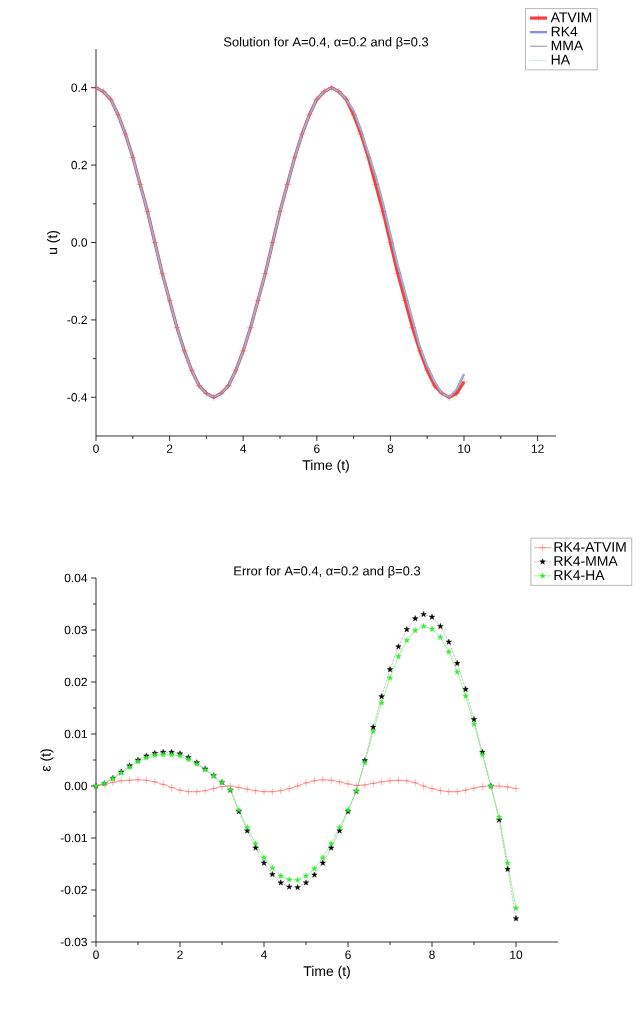  I want to click on legend-label: ATVIM, so click(571, 17).